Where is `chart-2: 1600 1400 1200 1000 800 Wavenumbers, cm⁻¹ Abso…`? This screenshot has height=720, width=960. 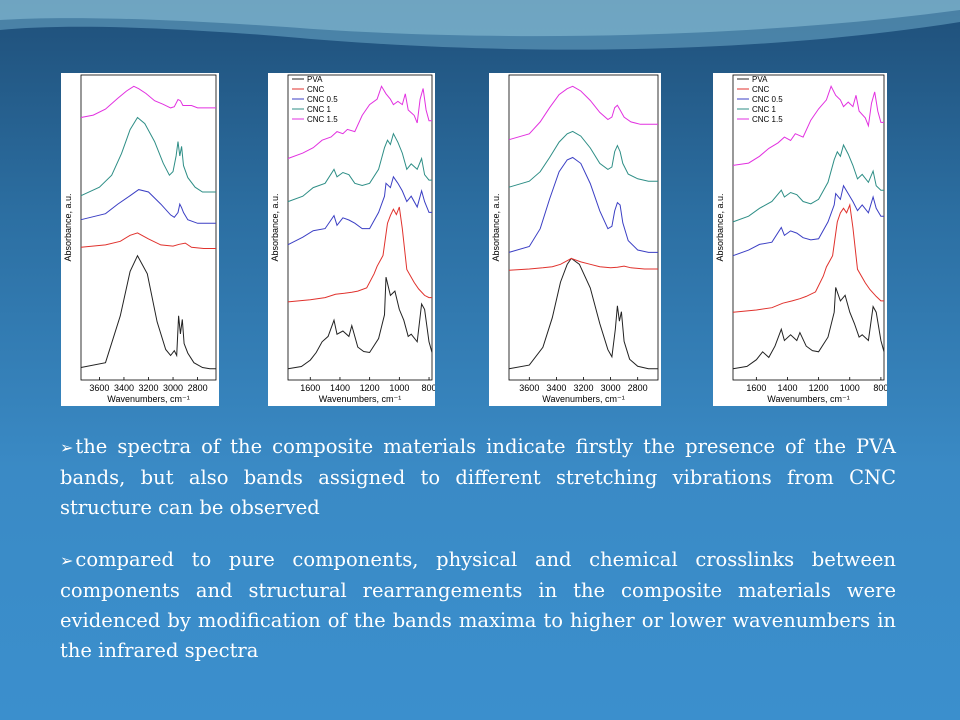
chart-2: 1600 1400 1200 1000 800 Wavenumbers, cm⁻¹ Abso… is located at coordinates (352, 239).